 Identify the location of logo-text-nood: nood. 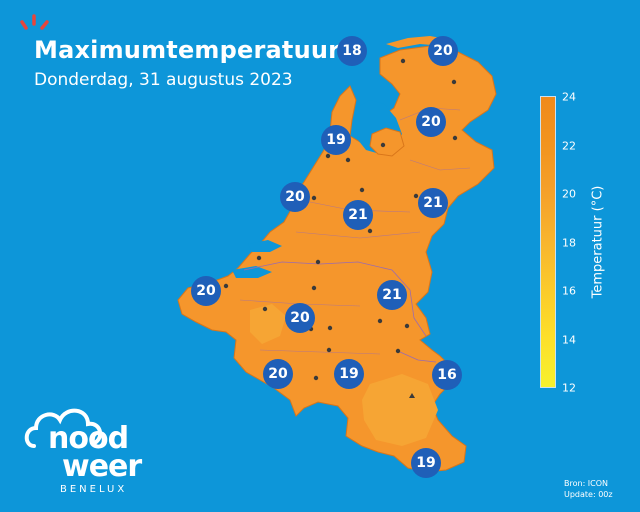
(88, 438).